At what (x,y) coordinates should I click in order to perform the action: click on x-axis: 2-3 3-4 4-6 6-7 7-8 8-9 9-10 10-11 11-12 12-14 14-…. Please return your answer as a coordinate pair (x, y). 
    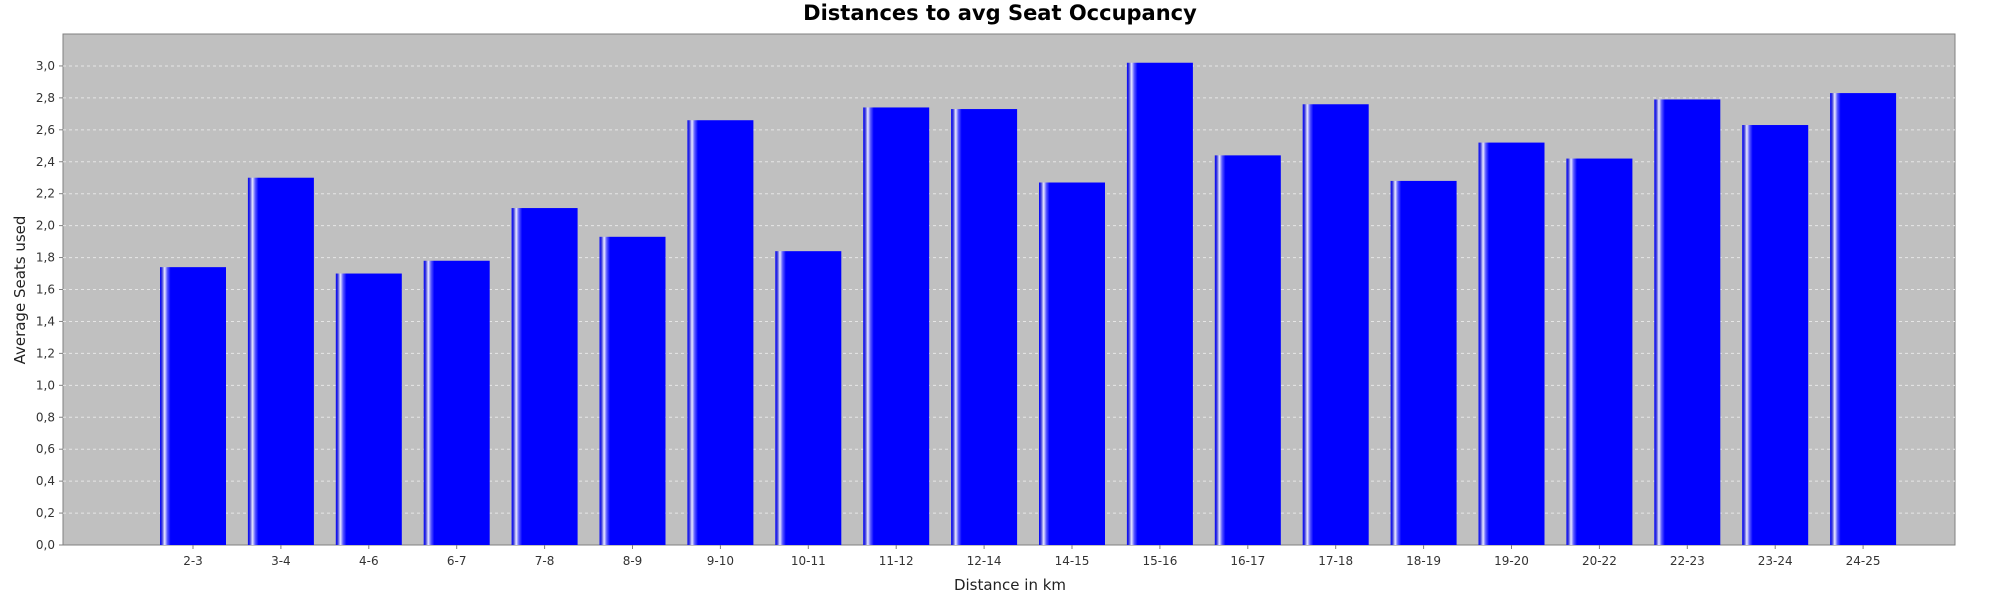
    Looking at the image, I should click on (1032, 556).